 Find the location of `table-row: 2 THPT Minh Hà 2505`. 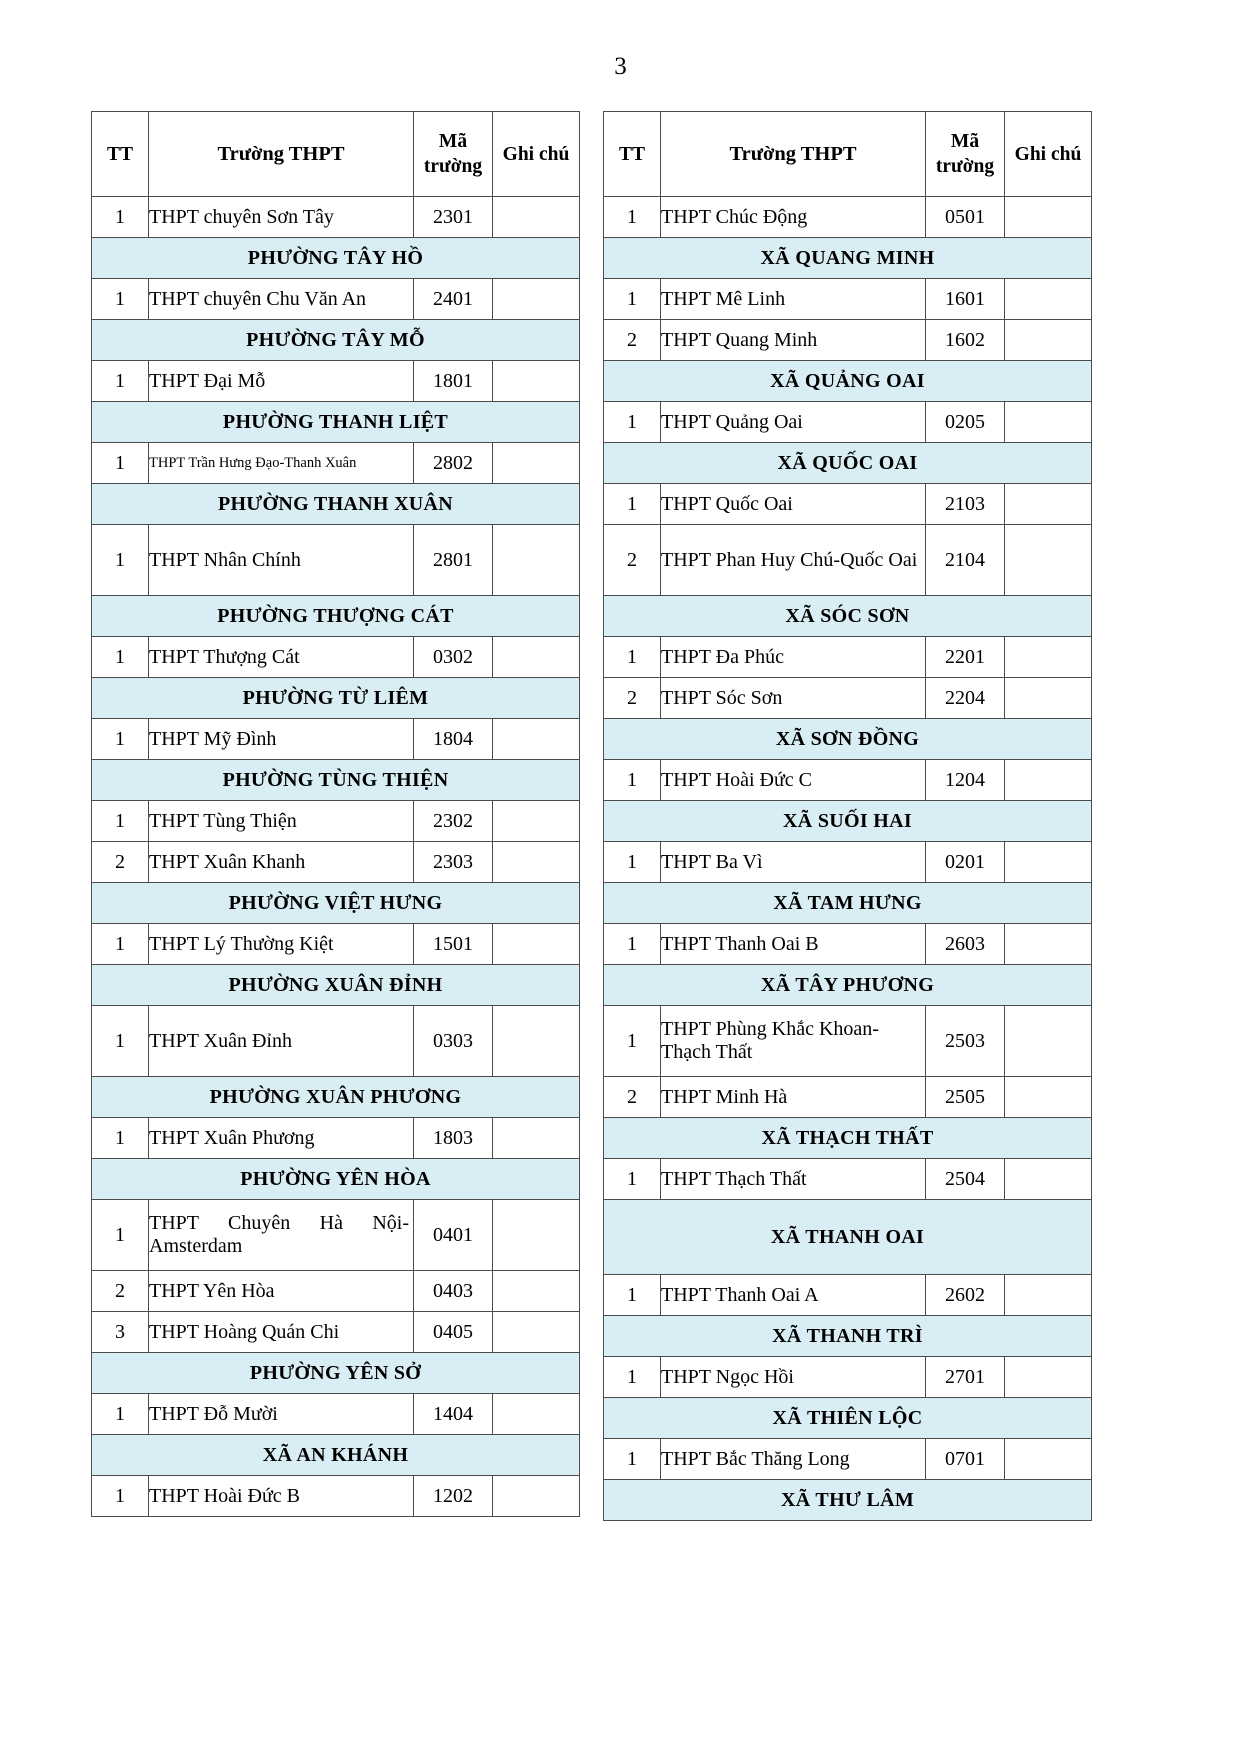

table-row: 2 THPT Minh Hà 2505 is located at coordinates (847, 1097).